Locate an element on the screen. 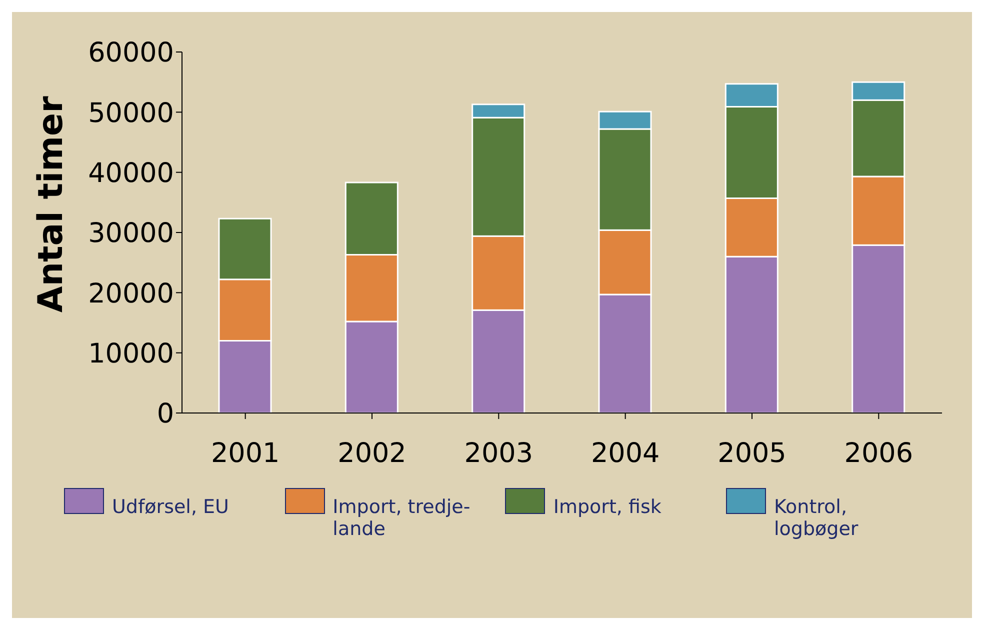 The image size is (984, 632). x-tick-label: 2002 is located at coordinates (372, 454).